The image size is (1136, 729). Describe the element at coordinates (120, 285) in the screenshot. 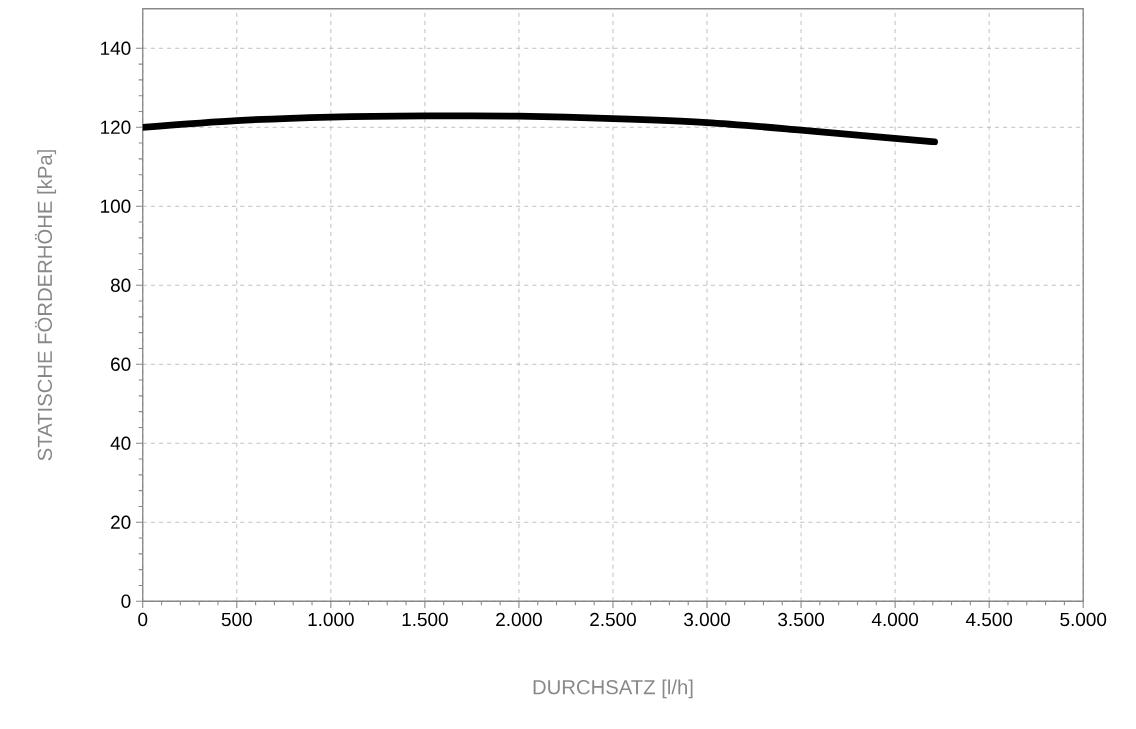

I see `y-tick-label: 80` at that location.